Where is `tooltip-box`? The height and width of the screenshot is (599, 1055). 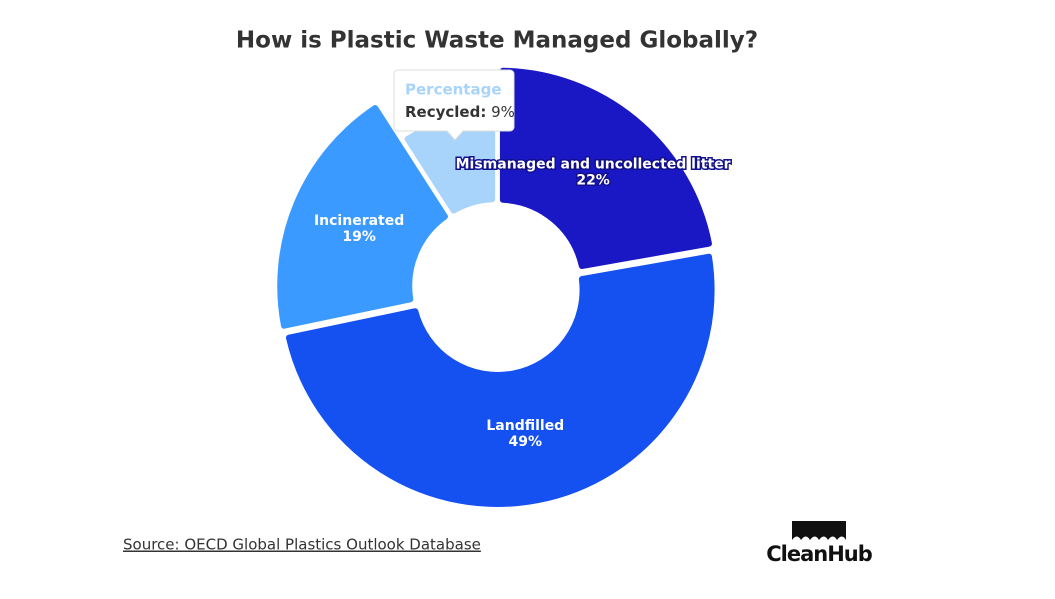
tooltip-box is located at coordinates (454, 105).